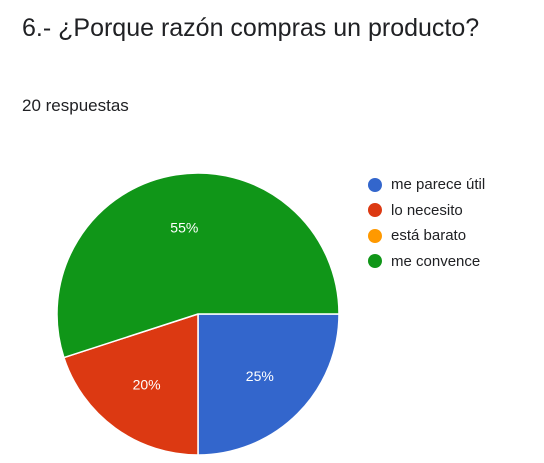 This screenshot has width=544, height=463. I want to click on pie-slice-label-3: 55%, so click(184, 228).